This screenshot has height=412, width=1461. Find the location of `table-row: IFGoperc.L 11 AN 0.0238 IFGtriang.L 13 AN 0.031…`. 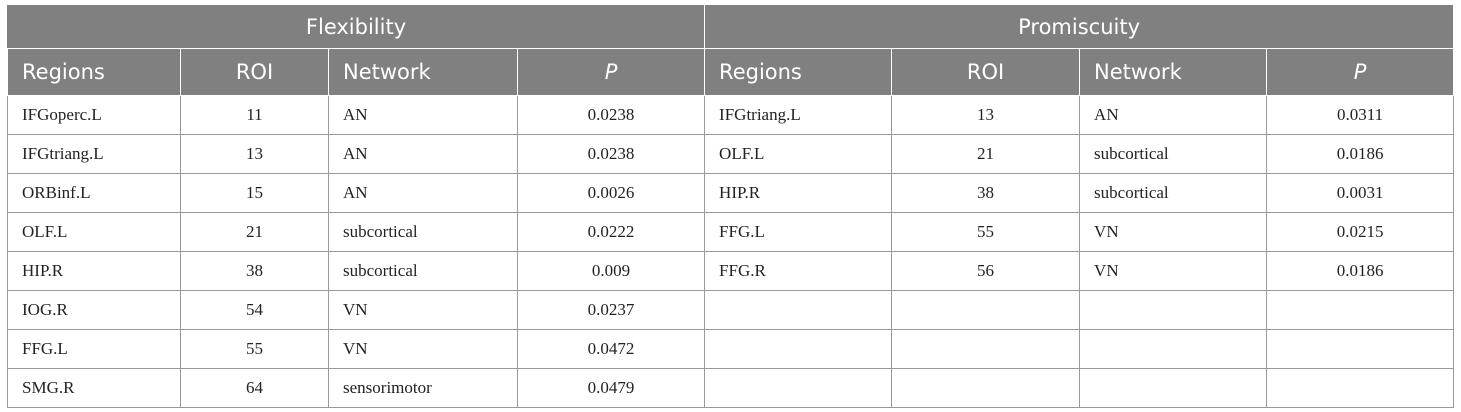

table-row: IFGoperc.L 11 AN 0.0238 IFGtriang.L 13 AN 0.031… is located at coordinates (731, 115).